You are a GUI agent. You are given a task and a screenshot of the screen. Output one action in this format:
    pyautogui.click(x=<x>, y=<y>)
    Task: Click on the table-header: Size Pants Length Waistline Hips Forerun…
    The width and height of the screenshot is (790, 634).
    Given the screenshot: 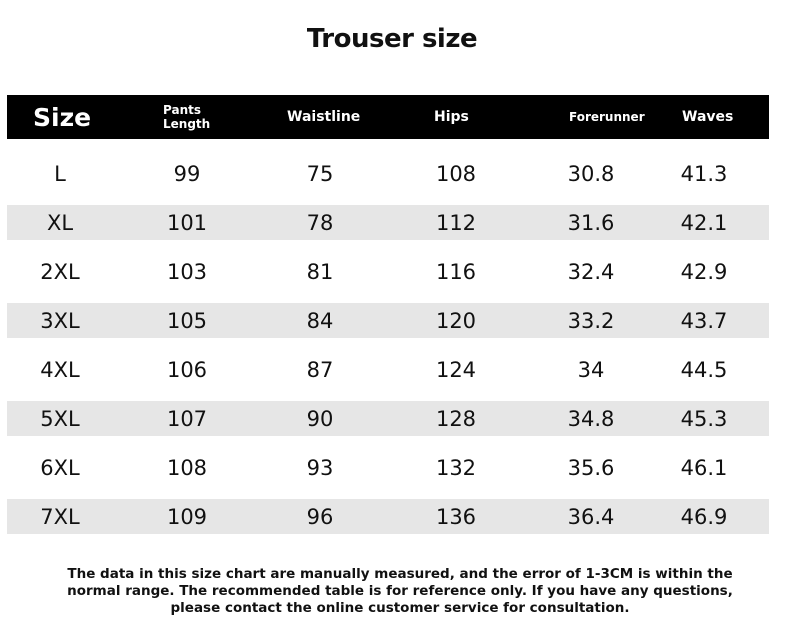 What is the action you would take?
    pyautogui.click(x=388, y=117)
    